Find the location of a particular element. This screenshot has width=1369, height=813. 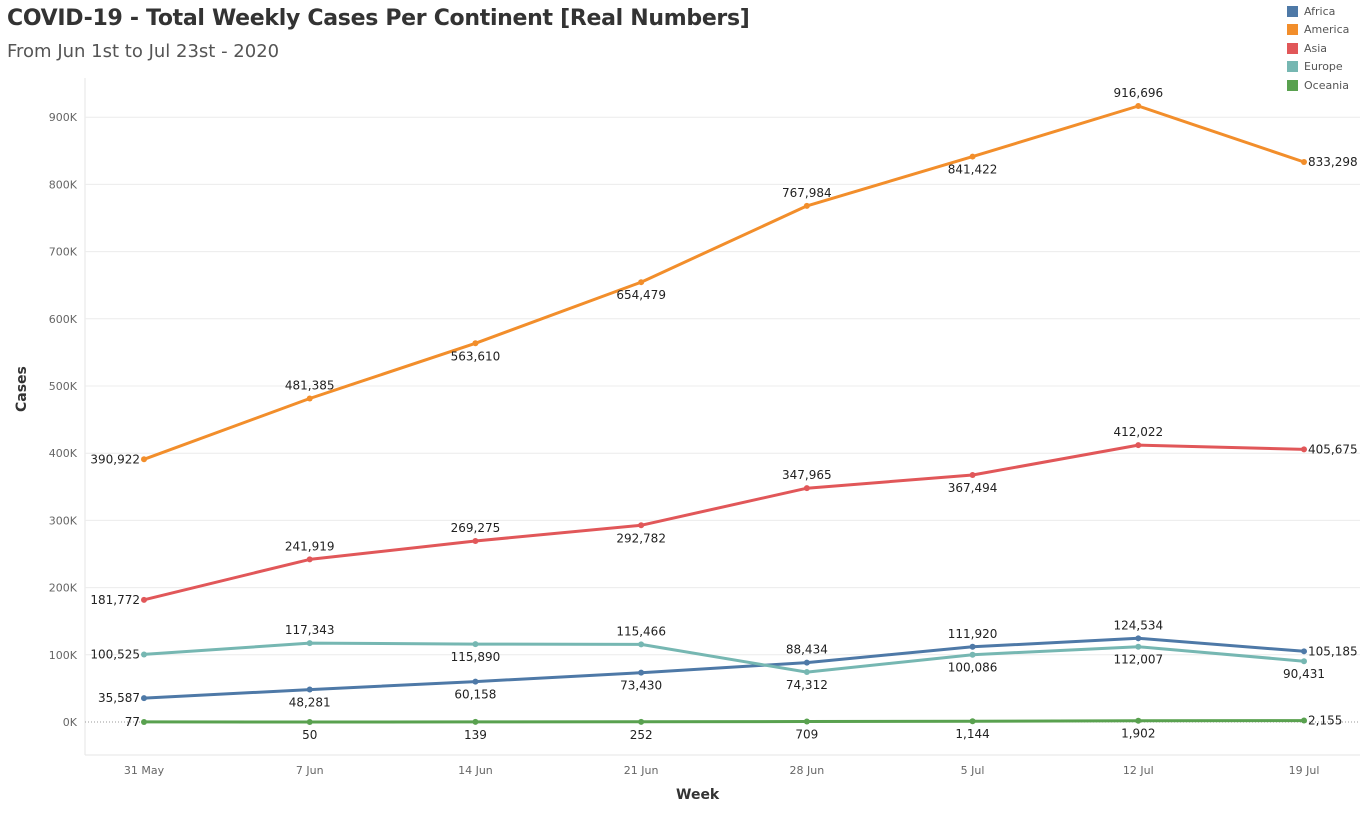

data-label-asia: 241,919 is located at coordinates (310, 546).